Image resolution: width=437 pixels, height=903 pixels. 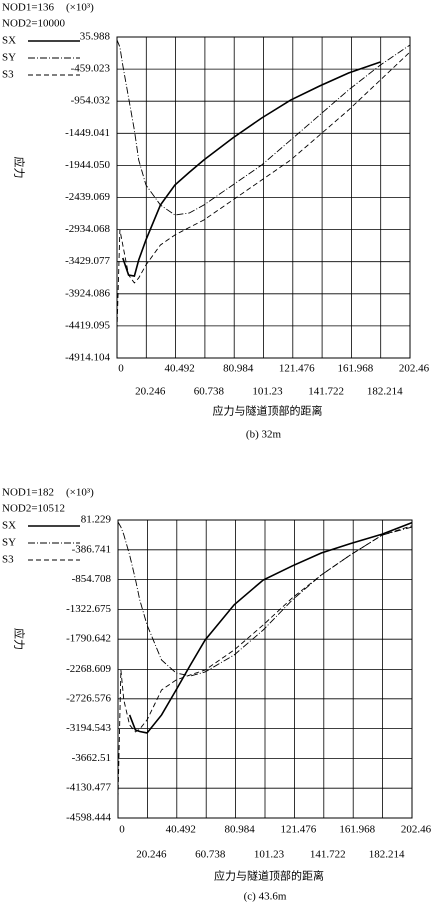 What do you see at coordinates (91, 69) in the screenshot?
I see `y-tick-label: -459.023` at bounding box center [91, 69].